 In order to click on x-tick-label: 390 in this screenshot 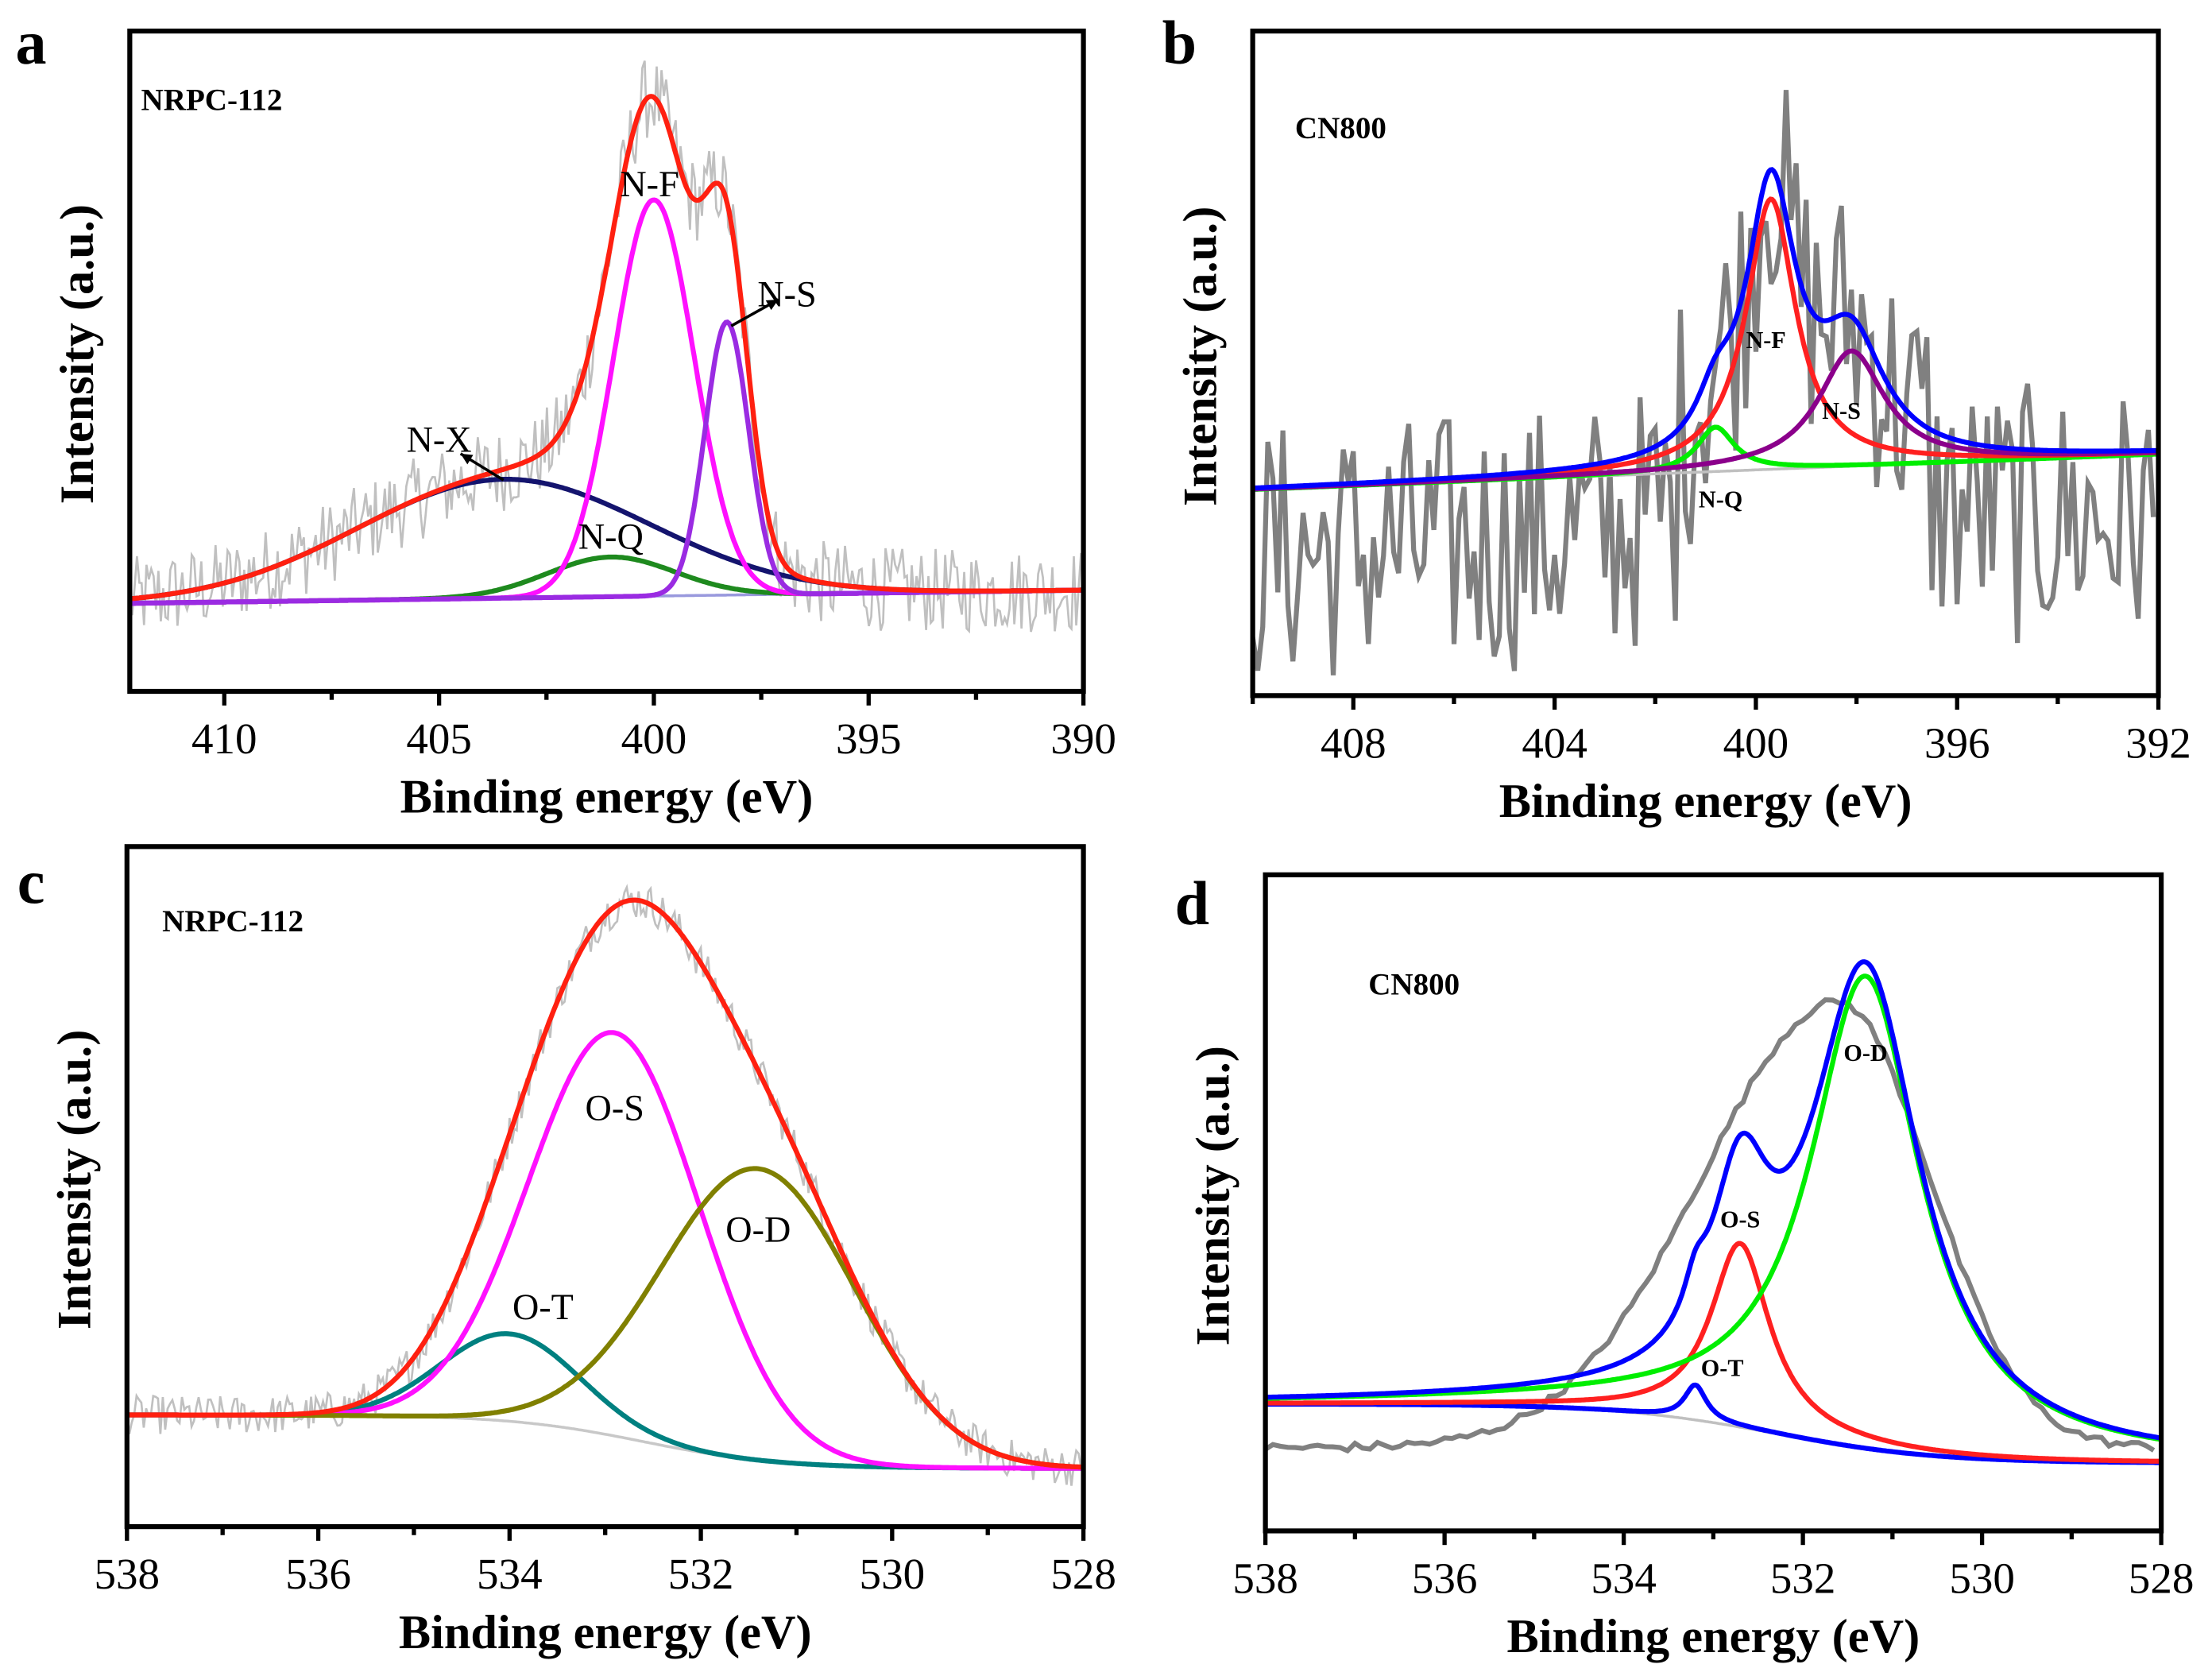, I will do `click(1083, 738)`.